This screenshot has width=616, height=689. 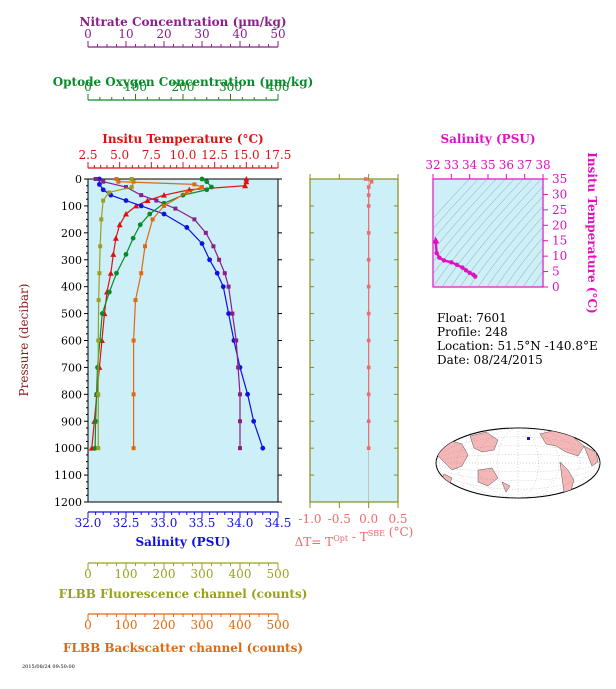 What do you see at coordinates (470, 165) in the screenshot?
I see `ts-x-tick-label: 34` at bounding box center [470, 165].